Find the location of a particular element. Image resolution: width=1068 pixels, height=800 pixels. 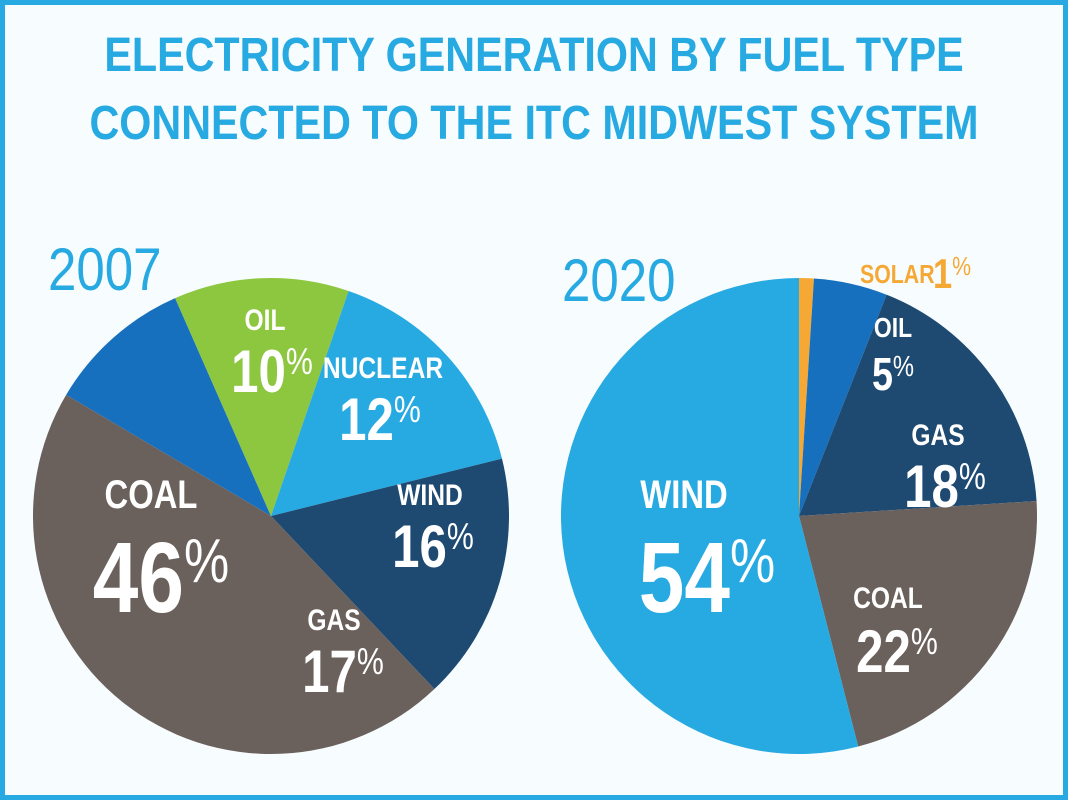

pie-2007-slice-oil is located at coordinates (168, 407).